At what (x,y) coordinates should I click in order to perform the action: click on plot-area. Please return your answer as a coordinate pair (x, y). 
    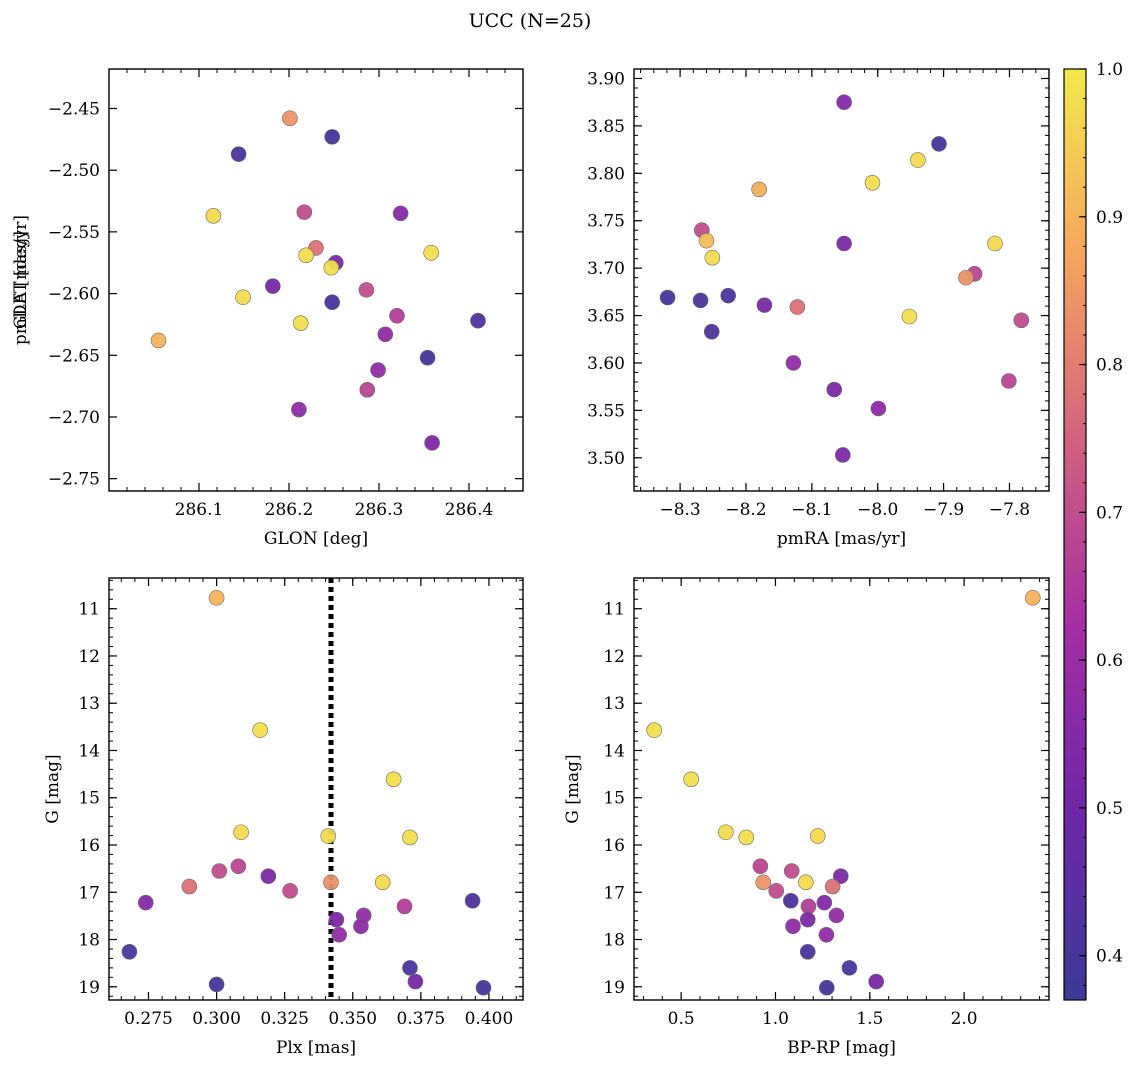
    Looking at the image, I should click on (841, 280).